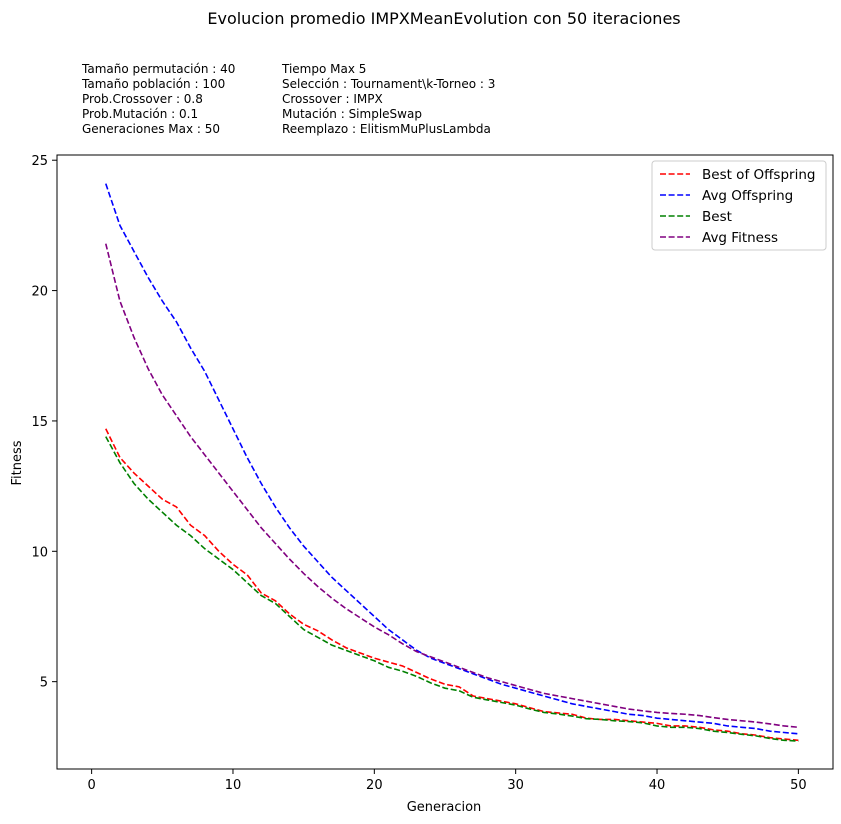 The width and height of the screenshot is (841, 824). What do you see at coordinates (142, 99) in the screenshot?
I see `info-line: Prob.Crossover : 0.8` at bounding box center [142, 99].